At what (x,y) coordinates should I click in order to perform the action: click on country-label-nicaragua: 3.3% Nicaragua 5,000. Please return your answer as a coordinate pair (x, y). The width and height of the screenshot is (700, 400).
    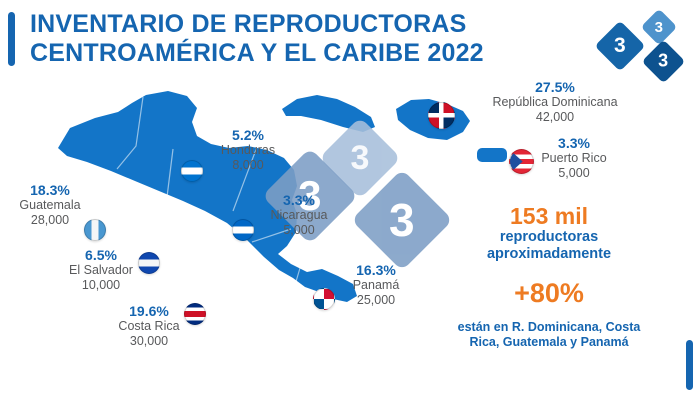
    Looking at the image, I should click on (299, 215).